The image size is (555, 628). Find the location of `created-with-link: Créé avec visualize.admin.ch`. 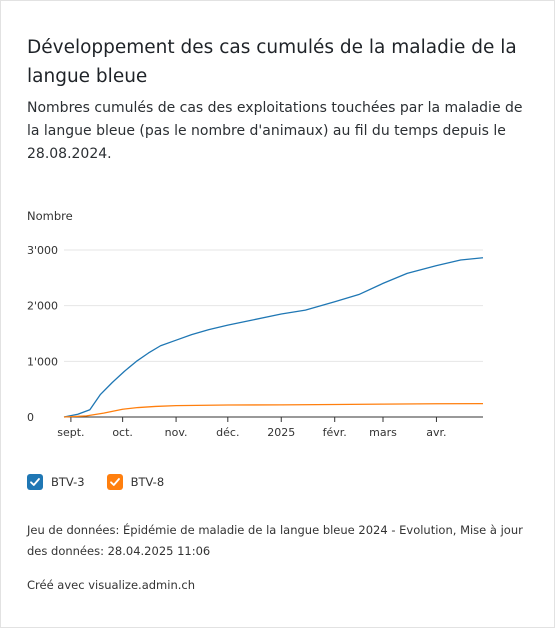

created-with-link: Créé avec visualize.admin.ch is located at coordinates (111, 585).